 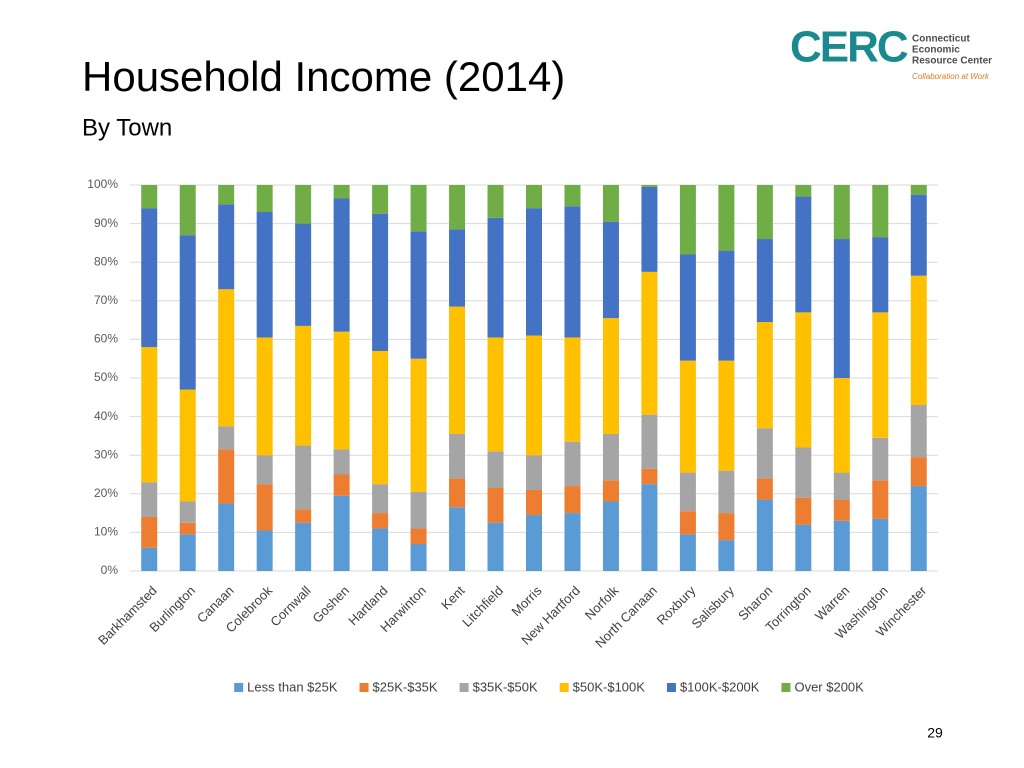 What do you see at coordinates (951, 76) in the screenshot?
I see `logo-tagline: Collaboration at Work` at bounding box center [951, 76].